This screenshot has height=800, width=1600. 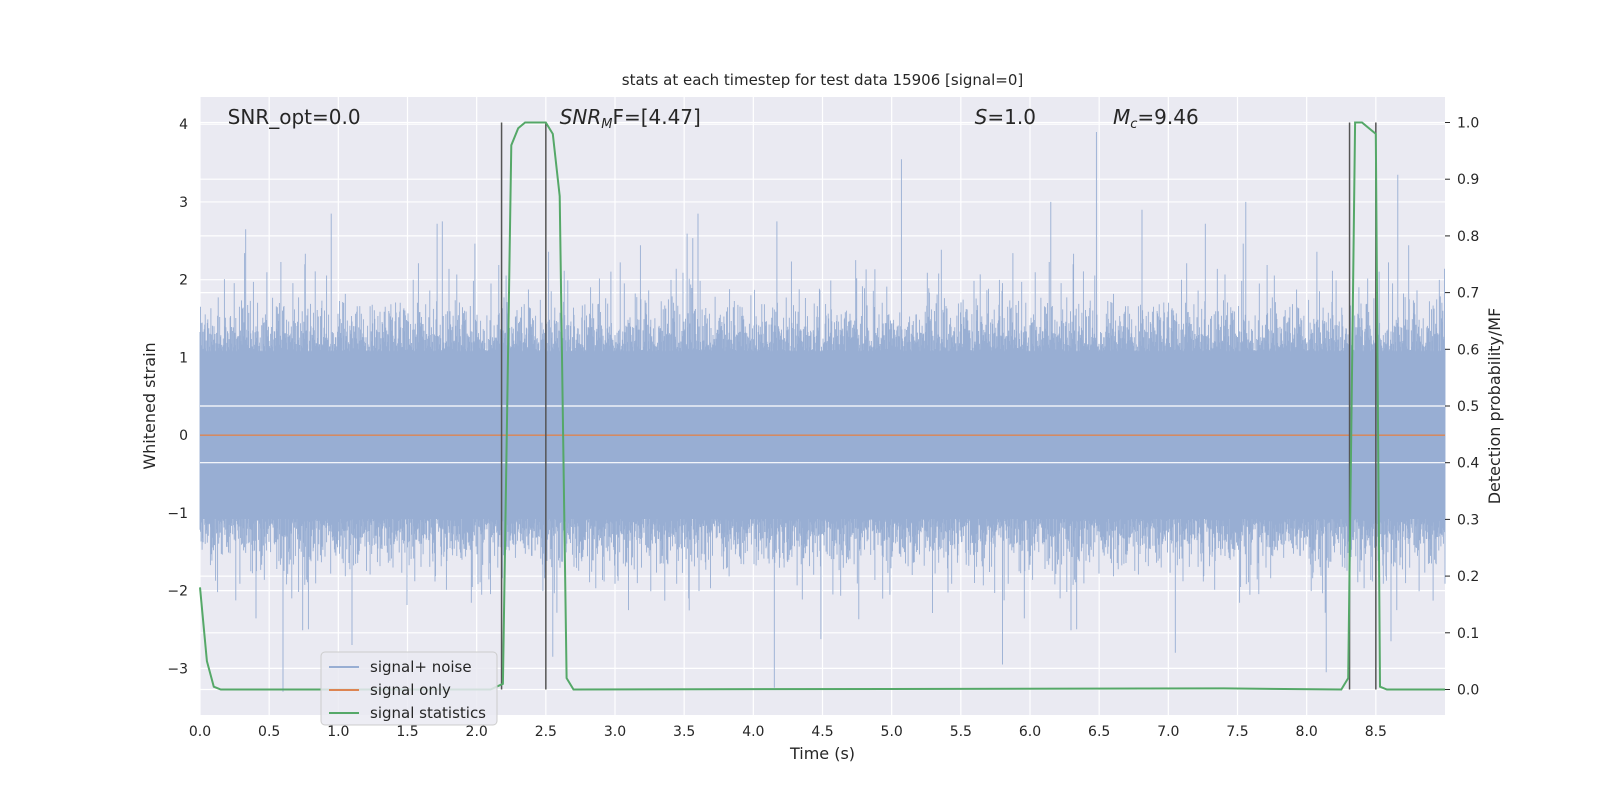 What do you see at coordinates (1468, 634) in the screenshot?
I see `y2-tick-label: 0.1` at bounding box center [1468, 634].